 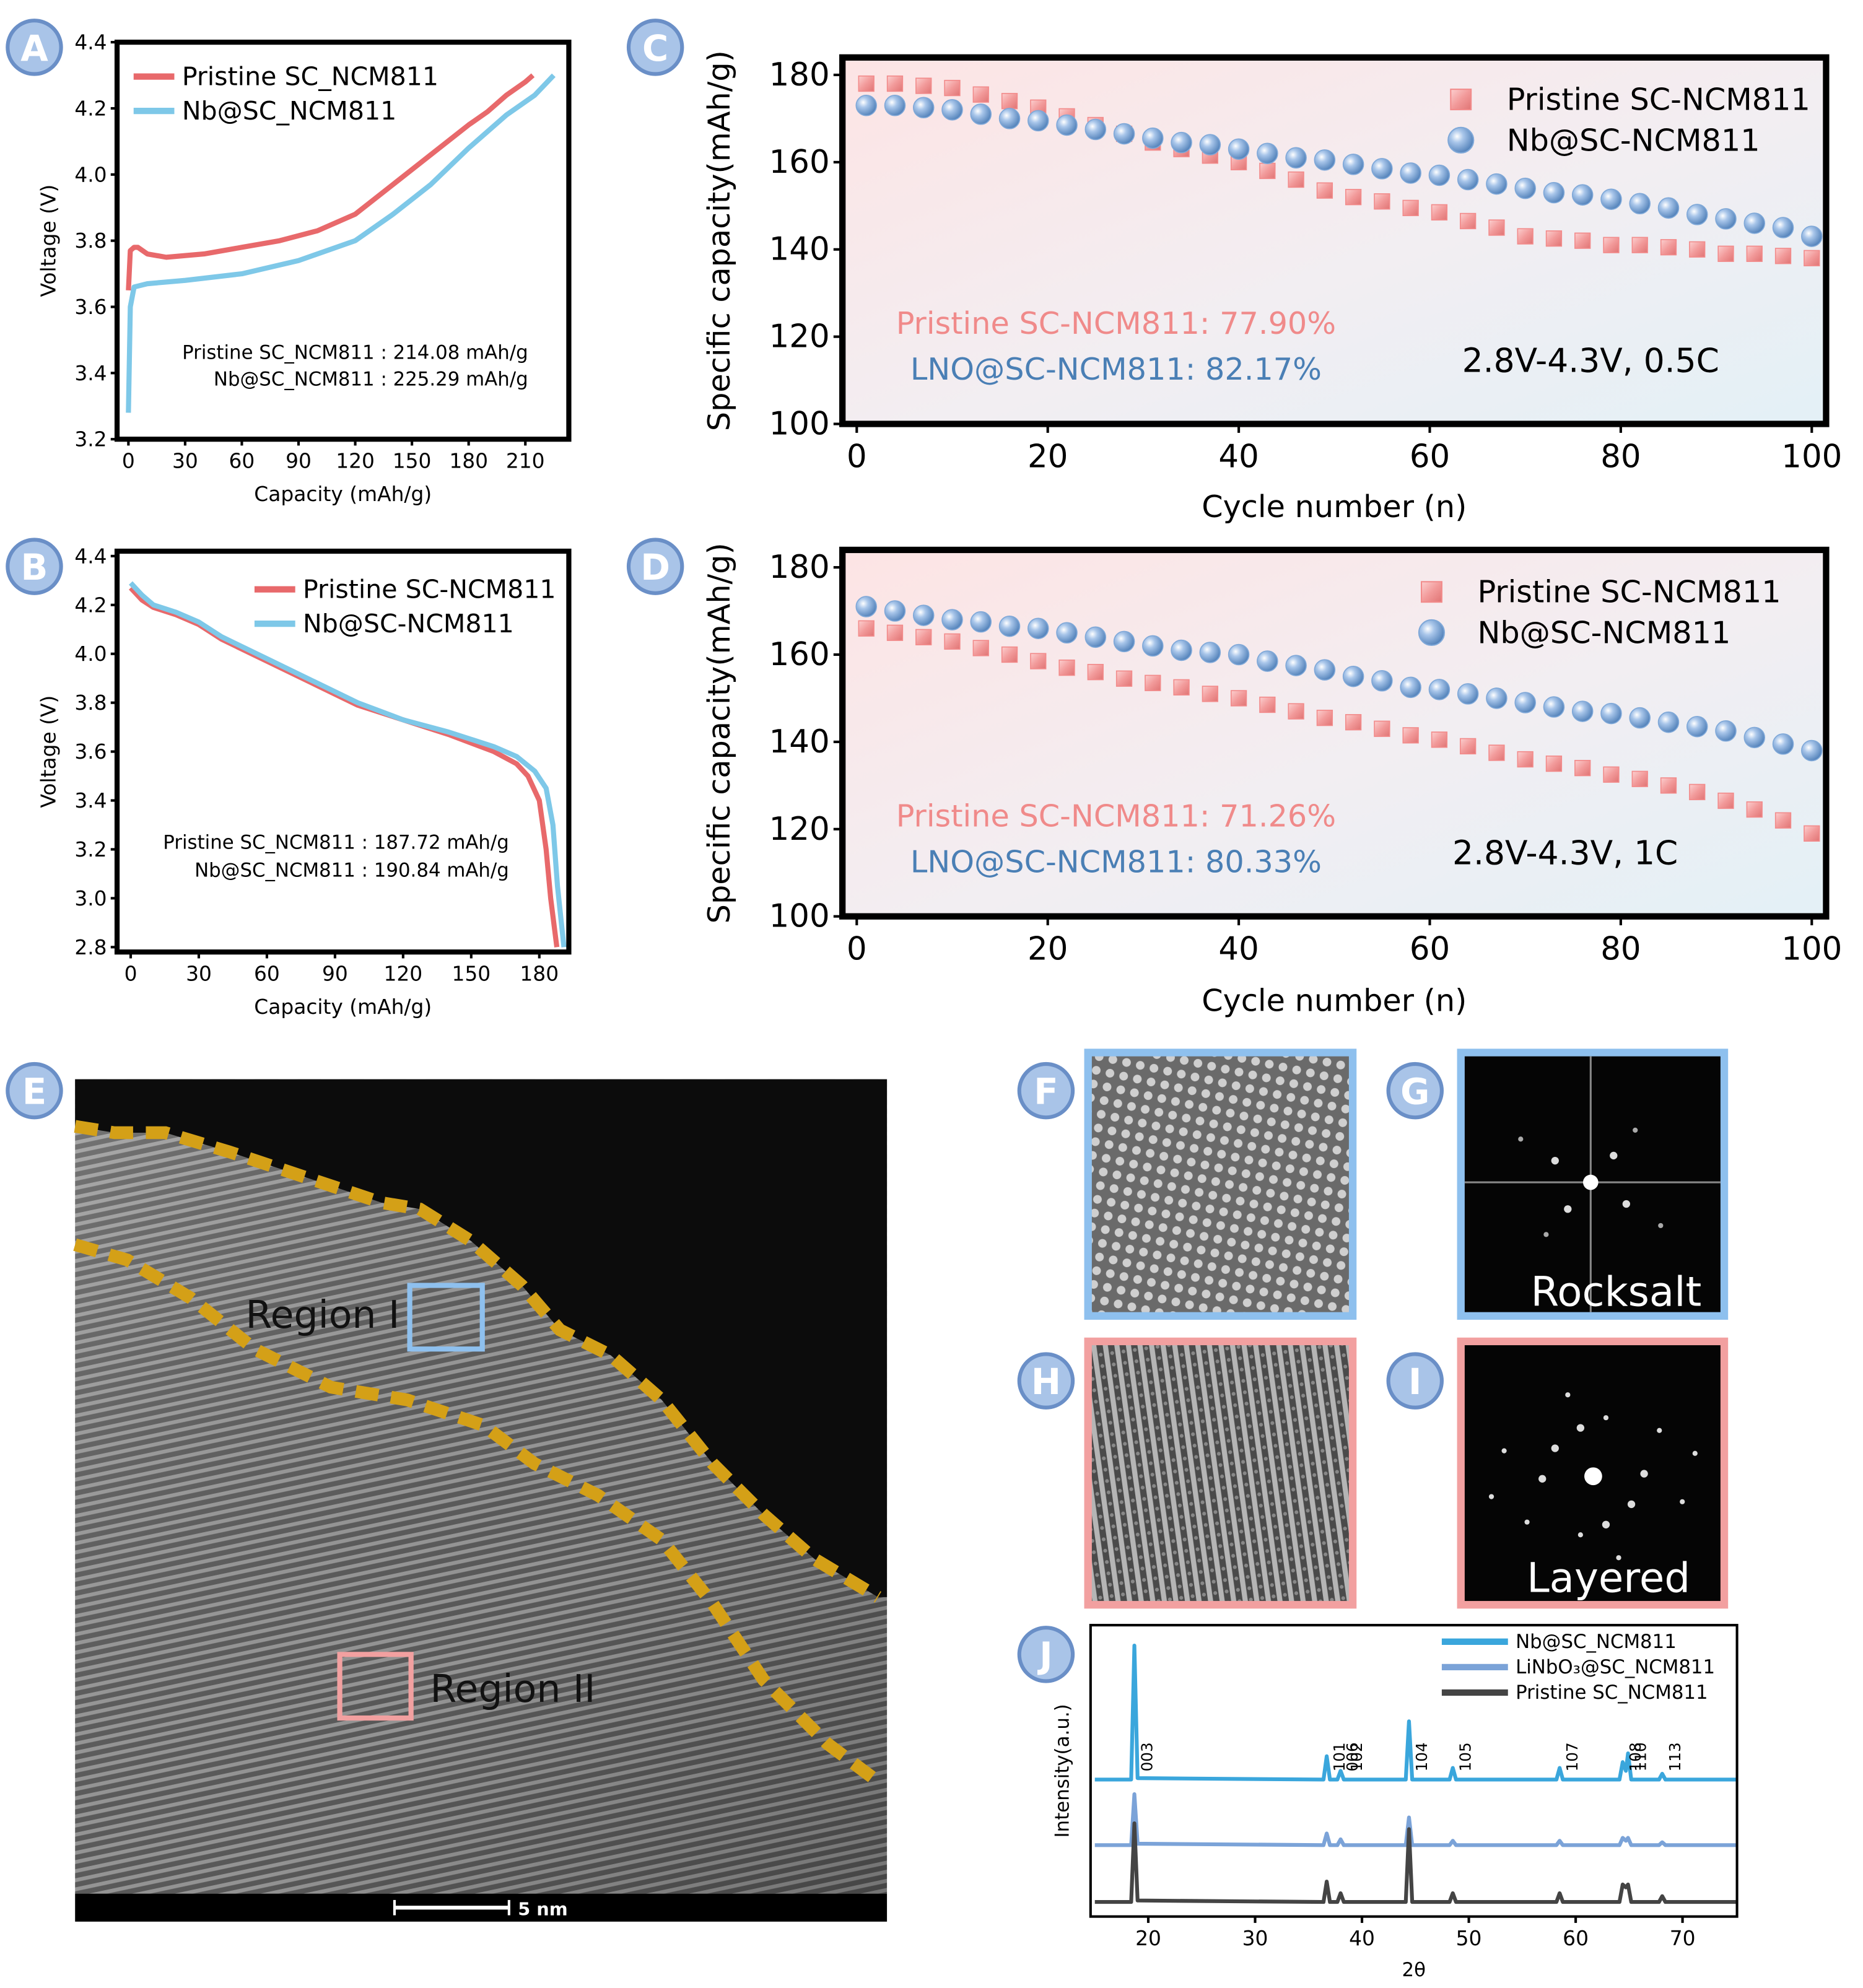 I want to click on condition: 2.8V-4.3V, 0.5C, so click(x=1590, y=360).